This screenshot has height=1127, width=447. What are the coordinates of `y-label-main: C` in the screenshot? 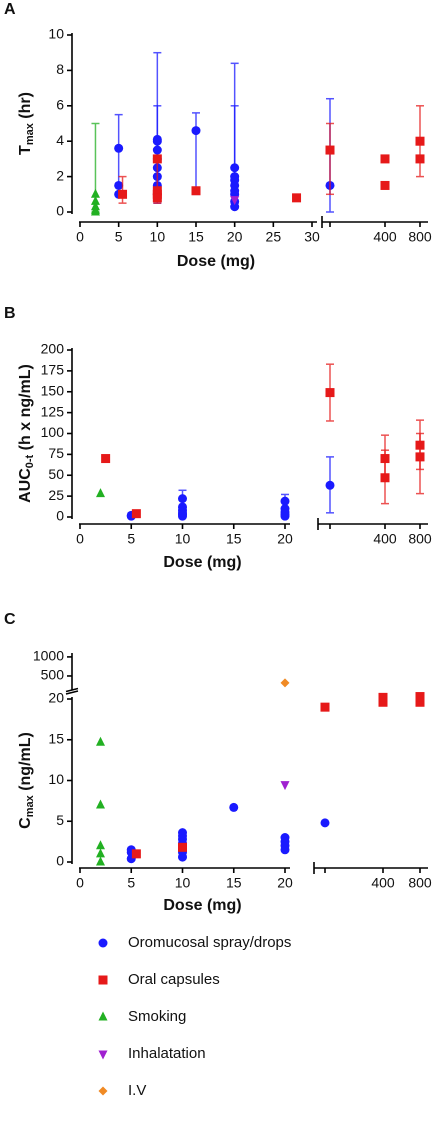 It's located at (25, 823).